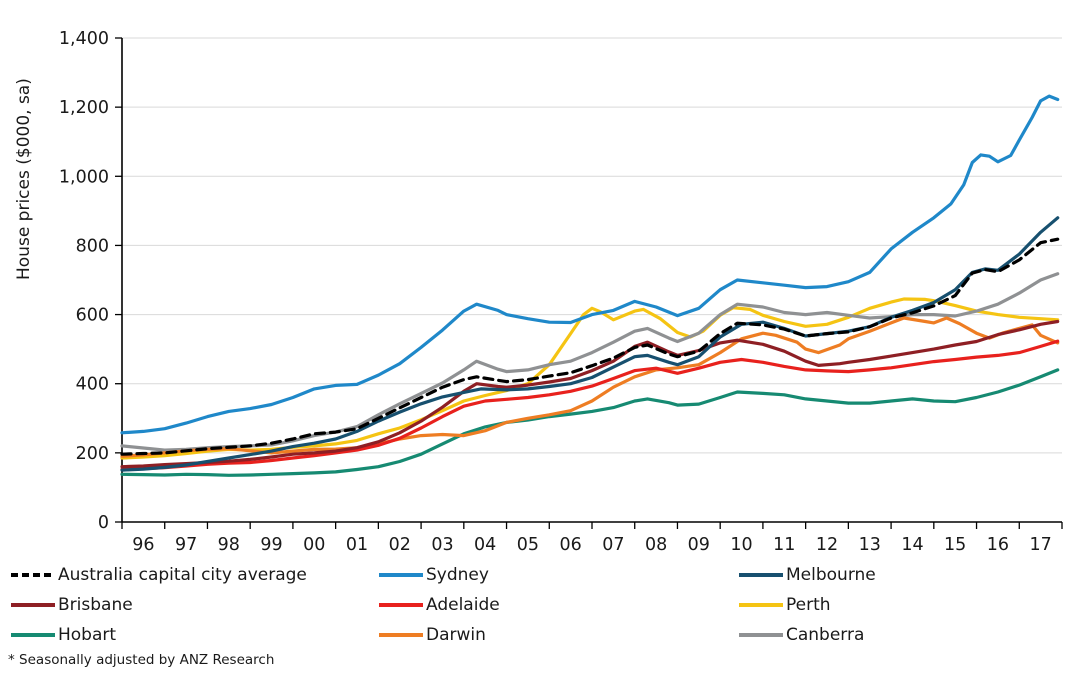 This screenshot has width=1080, height=690. What do you see at coordinates (84, 39) in the screenshot?
I see `y-tick-label: 1,400` at bounding box center [84, 39].